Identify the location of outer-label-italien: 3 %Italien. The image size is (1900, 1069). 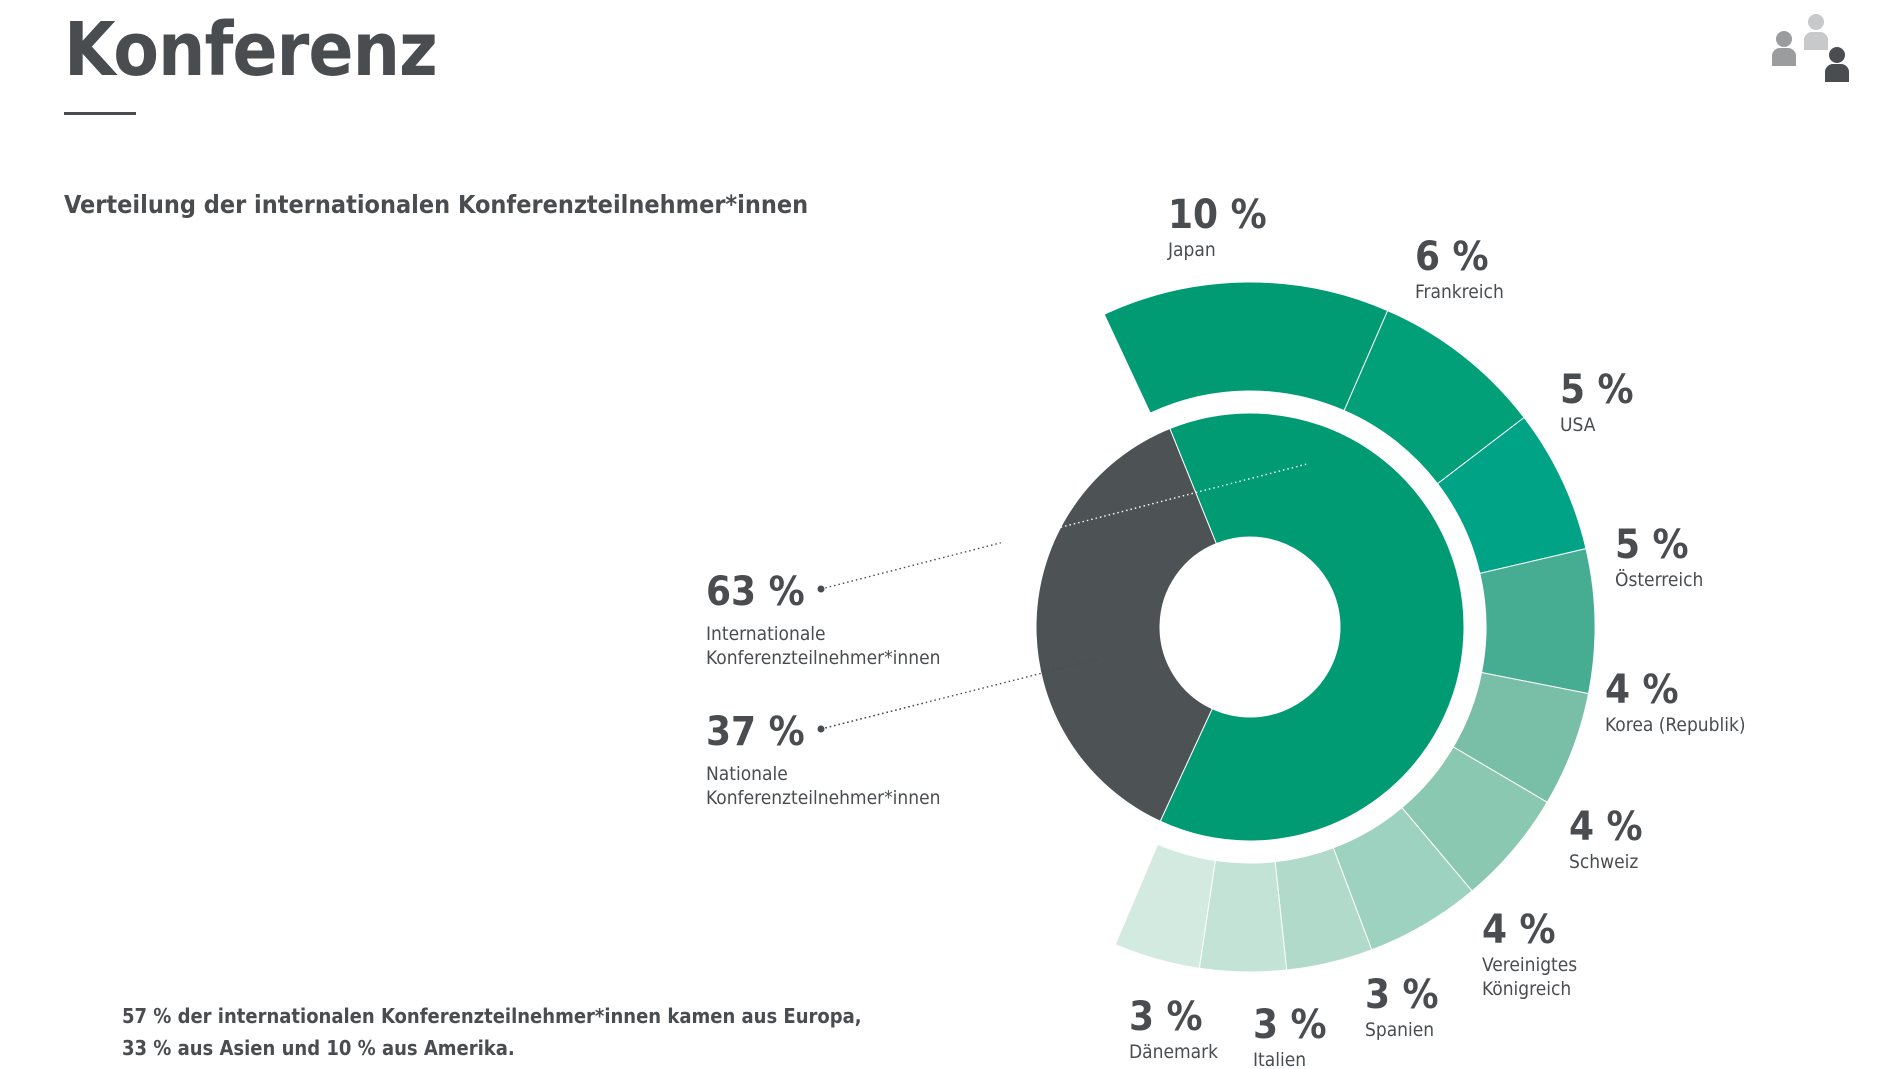
(1290, 1035).